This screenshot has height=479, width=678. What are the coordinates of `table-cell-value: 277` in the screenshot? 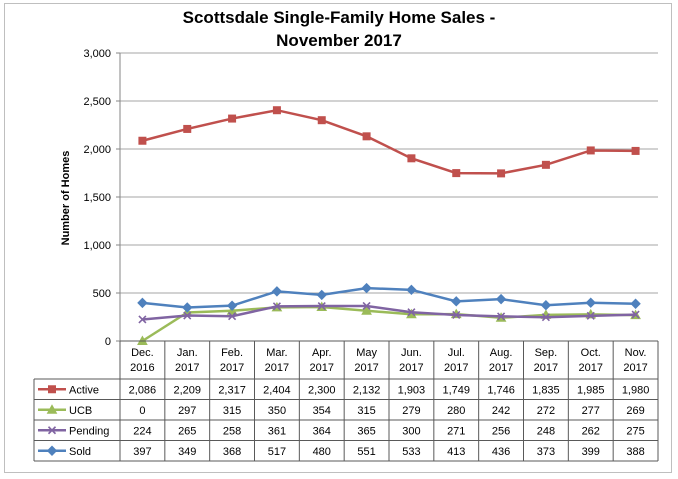 It's located at (591, 411).